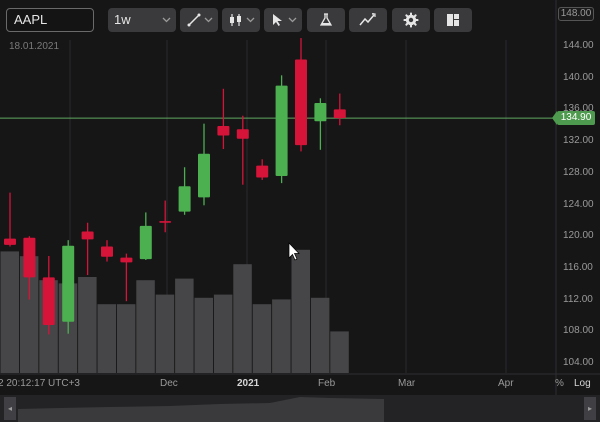 The image size is (600, 422). I want to click on price-tick: 104.00, so click(578, 362).